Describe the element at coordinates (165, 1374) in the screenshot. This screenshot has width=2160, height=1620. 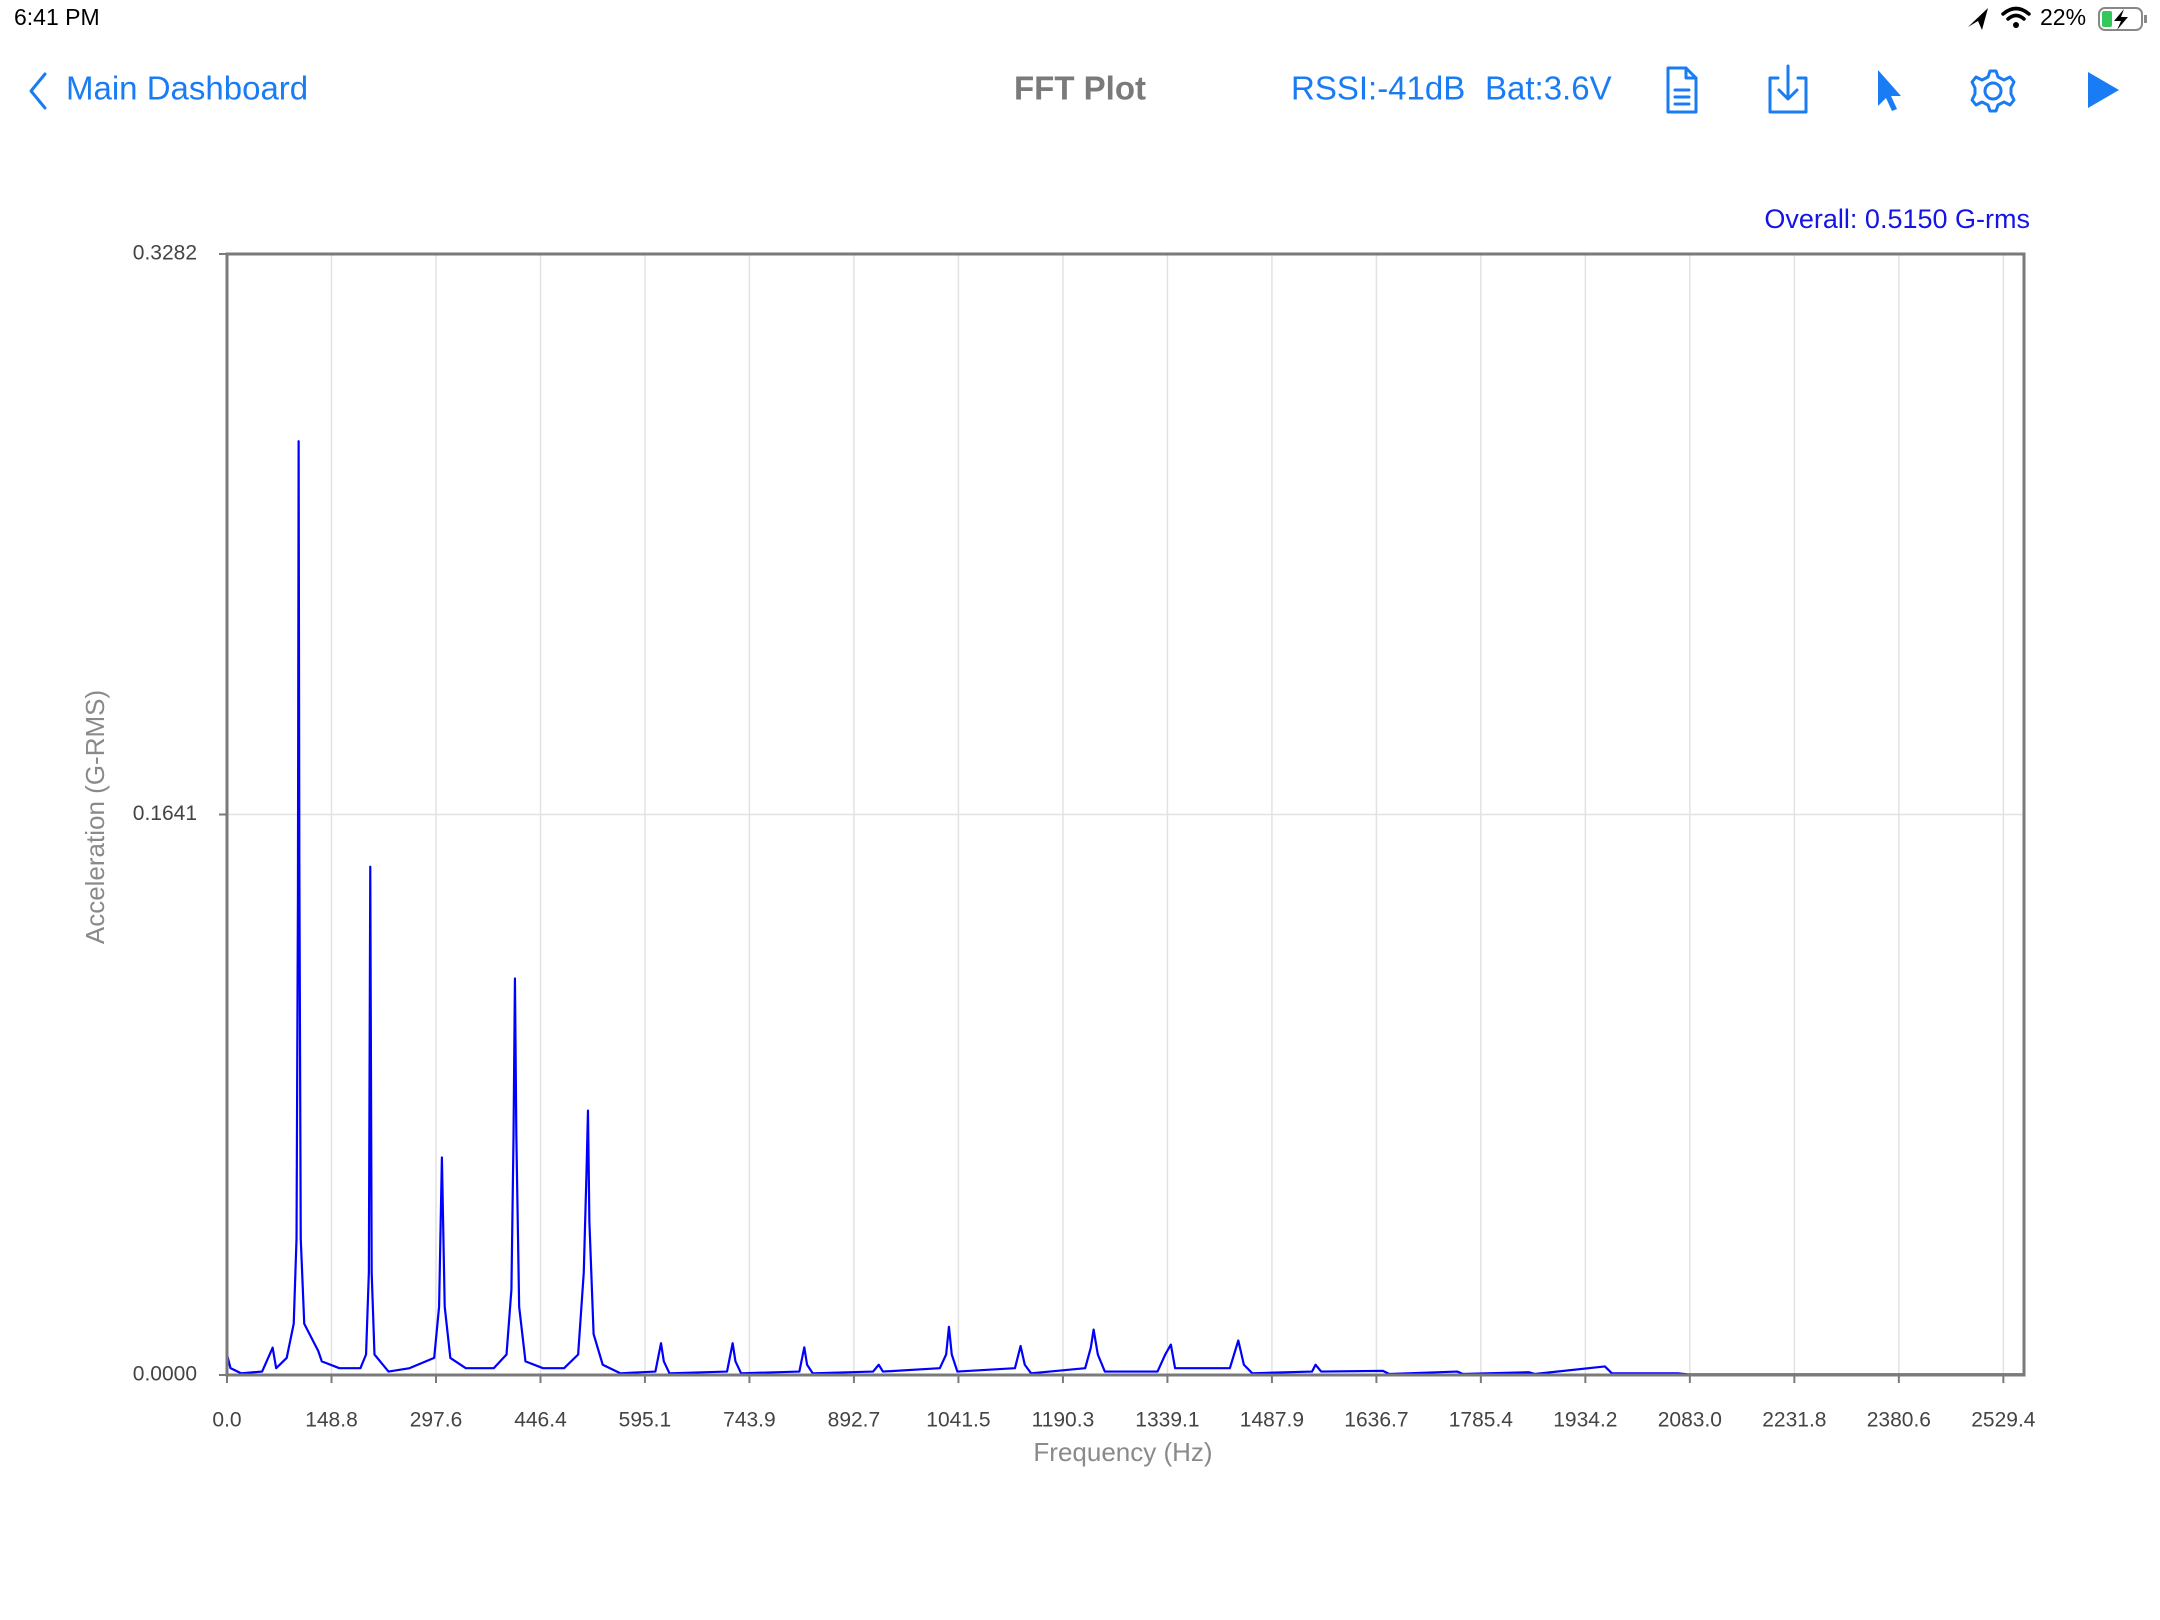
I see `y-tick-label: 0.0000` at that location.